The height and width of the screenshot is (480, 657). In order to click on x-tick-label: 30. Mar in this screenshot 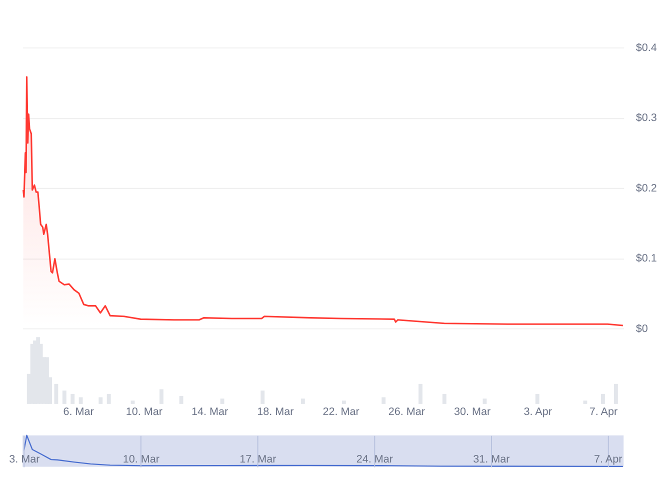, I will do `click(472, 412)`.